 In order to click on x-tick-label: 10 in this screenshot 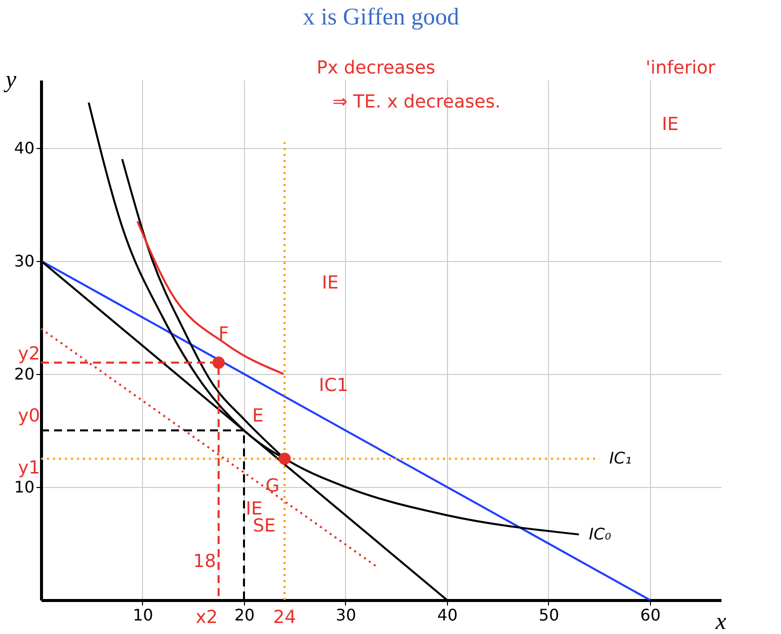, I will do `click(143, 615)`.